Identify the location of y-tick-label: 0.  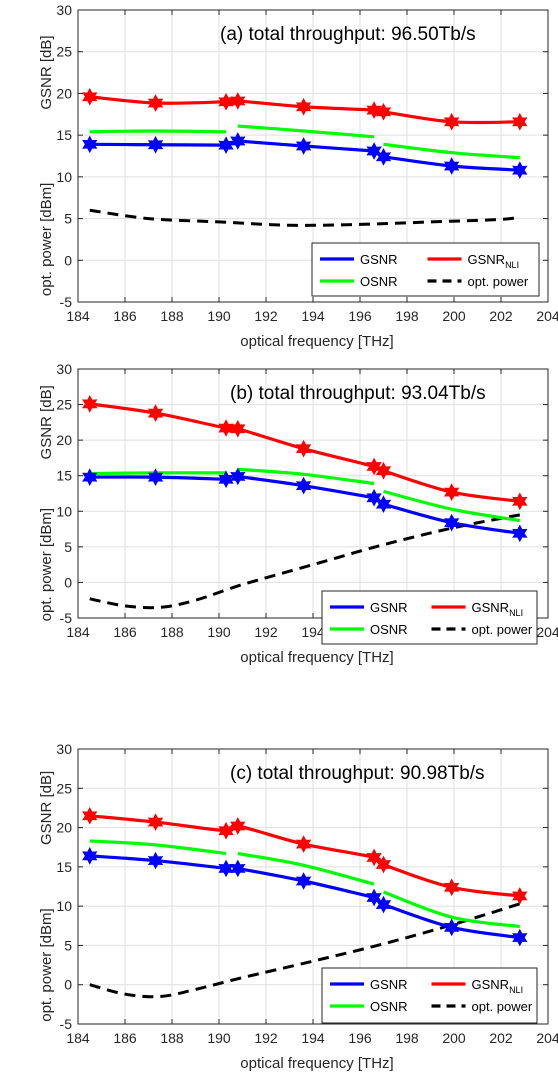
(68, 260).